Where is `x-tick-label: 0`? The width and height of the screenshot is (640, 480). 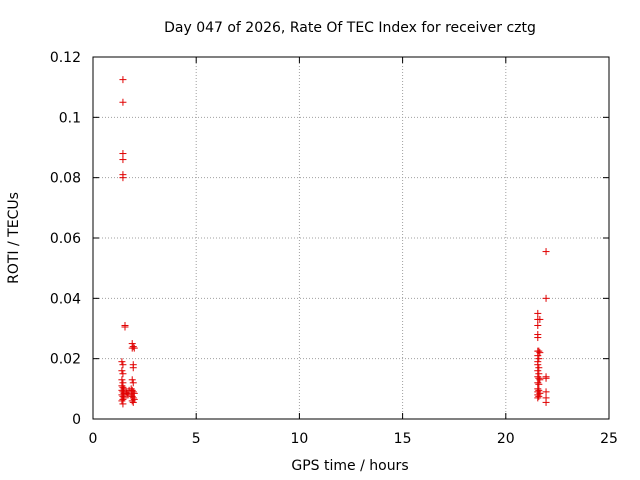 x-tick-label: 0 is located at coordinates (93, 439).